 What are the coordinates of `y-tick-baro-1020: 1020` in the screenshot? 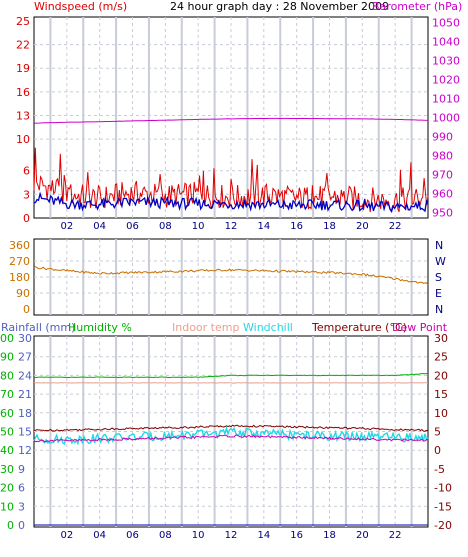 It's located at (446, 80).